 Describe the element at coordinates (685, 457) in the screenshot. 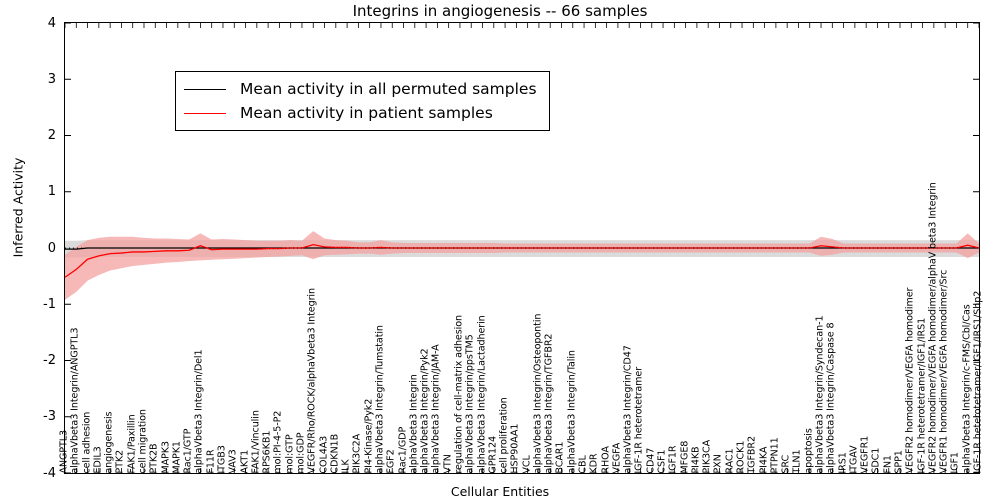

I see `x-tick-label: MFGE8` at that location.